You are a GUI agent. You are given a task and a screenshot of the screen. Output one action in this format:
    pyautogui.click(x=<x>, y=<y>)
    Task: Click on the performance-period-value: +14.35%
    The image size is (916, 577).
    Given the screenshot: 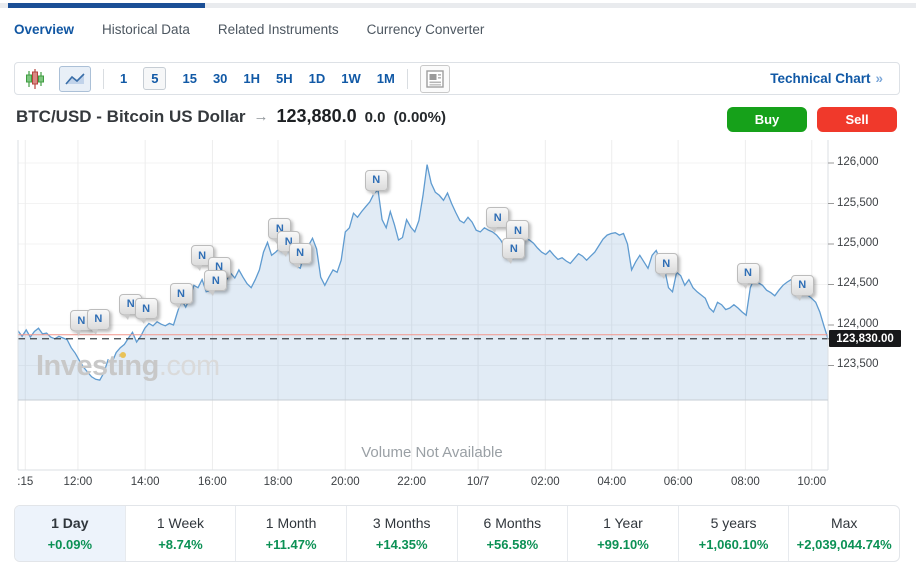 What is the action you would take?
    pyautogui.click(x=401, y=544)
    